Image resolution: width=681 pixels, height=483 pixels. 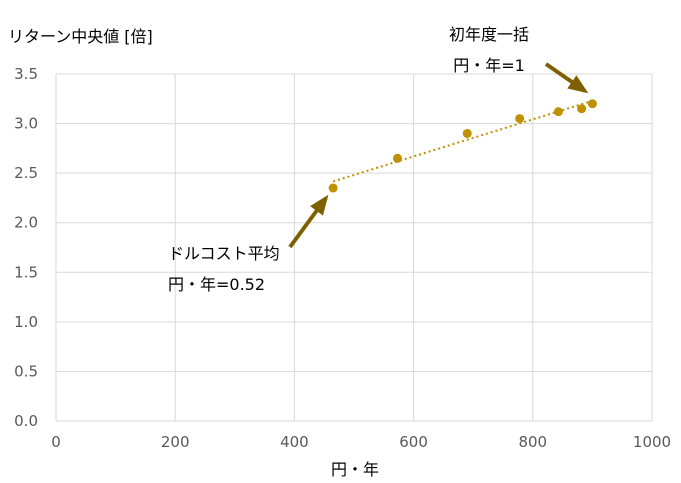 I want to click on y-tick-label: 2.0, so click(x=26, y=223).